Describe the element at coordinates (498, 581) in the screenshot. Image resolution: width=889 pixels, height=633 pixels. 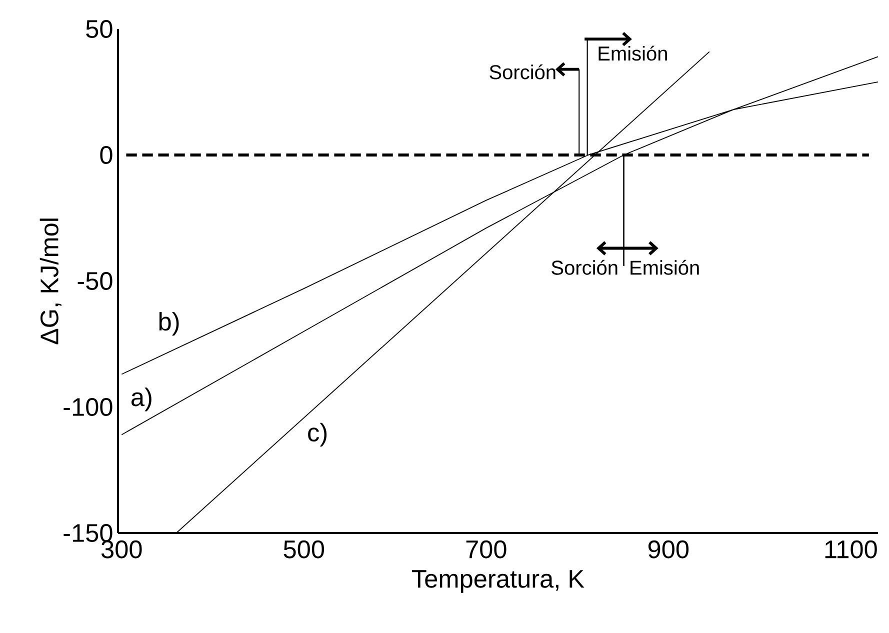
I see `x-axis-title: Temperatura, K` at that location.